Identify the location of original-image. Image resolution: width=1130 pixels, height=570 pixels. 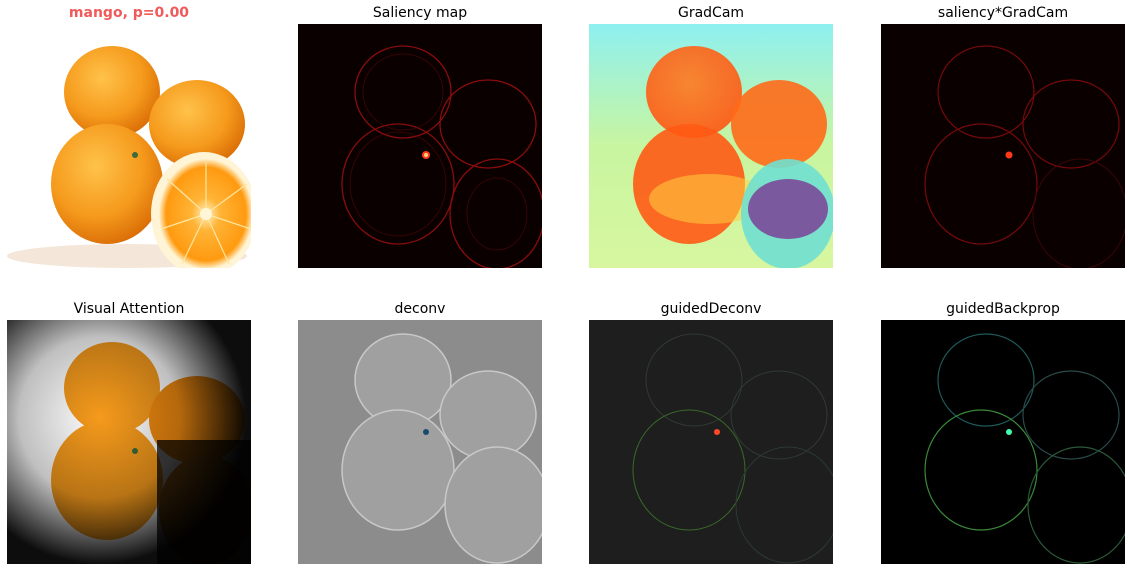
(129, 146).